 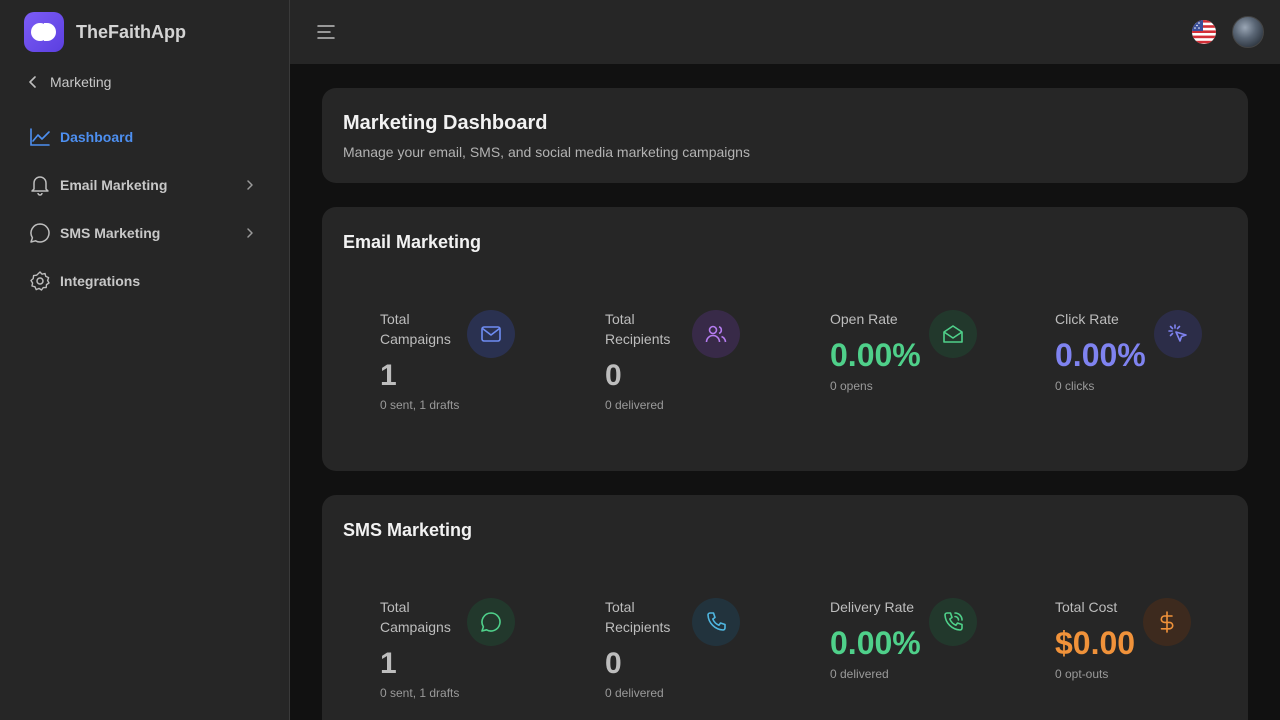 I want to click on stat-sms-total-cost: Total Cost $0.00 0 opt-outs, so click(x=1155, y=652).